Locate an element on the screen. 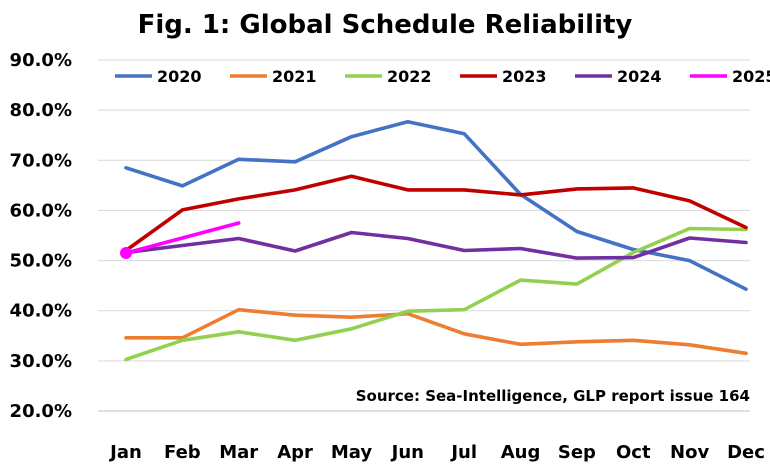 This screenshot has width=770, height=471. y-tick-label: 50.0% is located at coordinates (41, 261).